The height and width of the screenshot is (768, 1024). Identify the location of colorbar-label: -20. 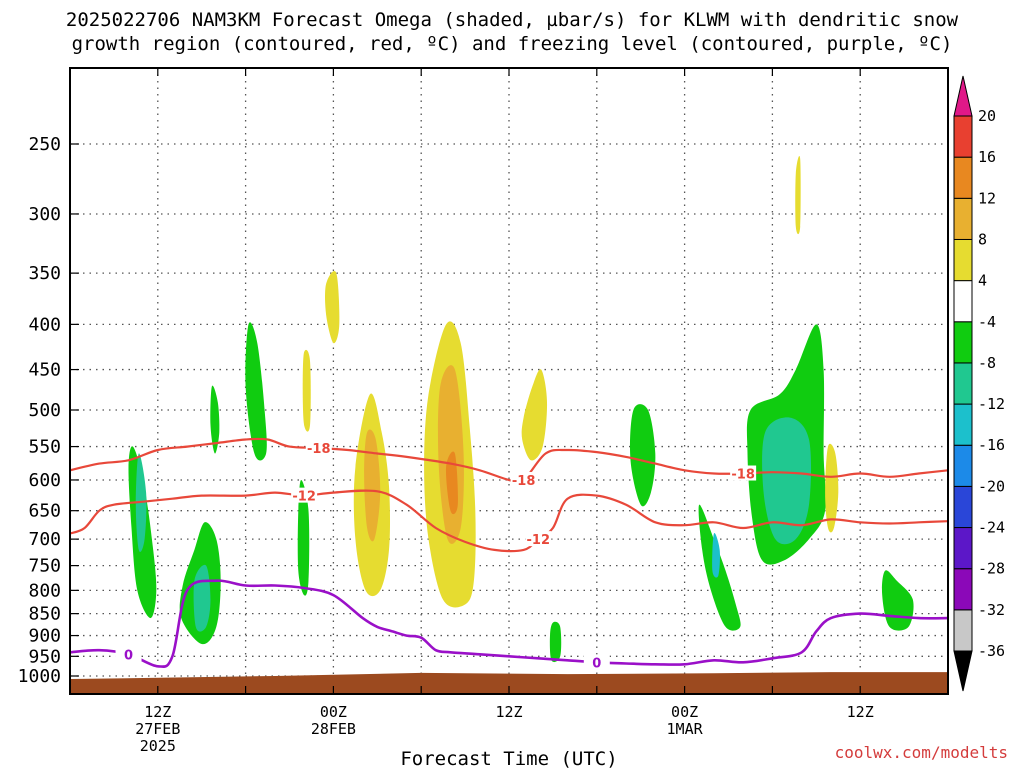
(991, 486).